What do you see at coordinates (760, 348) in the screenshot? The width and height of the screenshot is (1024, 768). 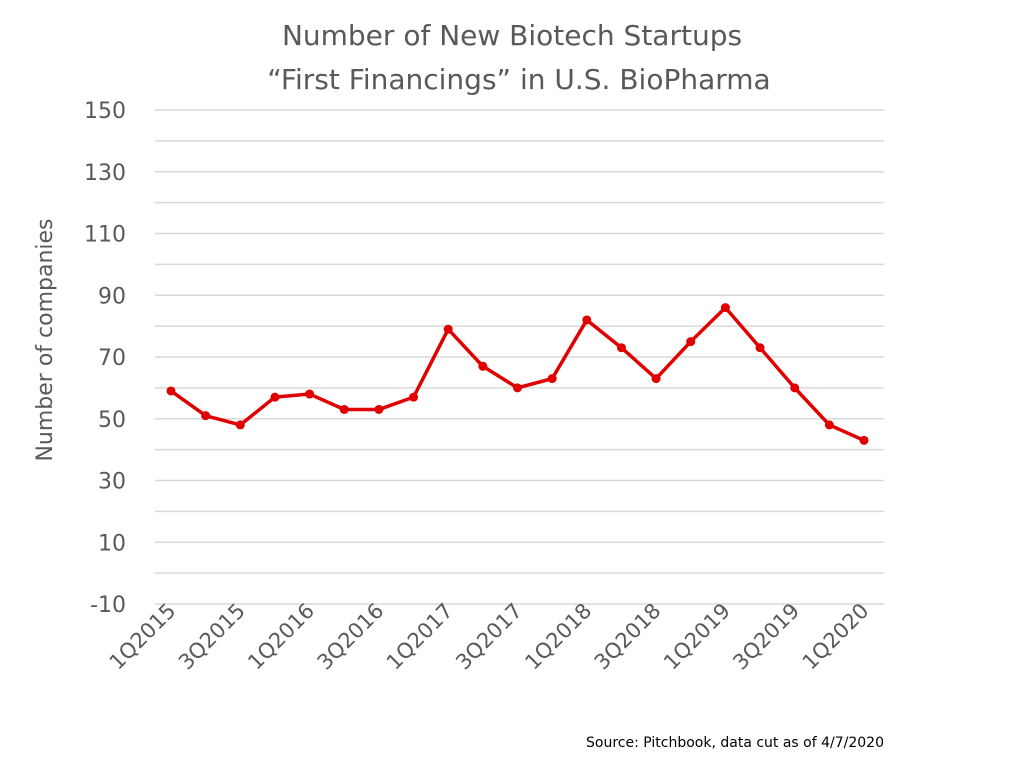 I see `data-point-2Q2019` at bounding box center [760, 348].